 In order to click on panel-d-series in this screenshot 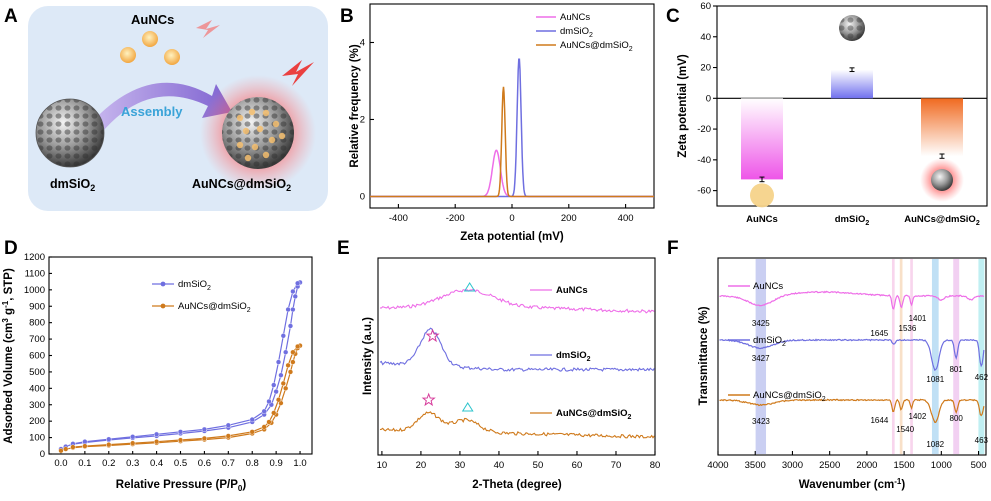, I will do `click(180, 366)`.